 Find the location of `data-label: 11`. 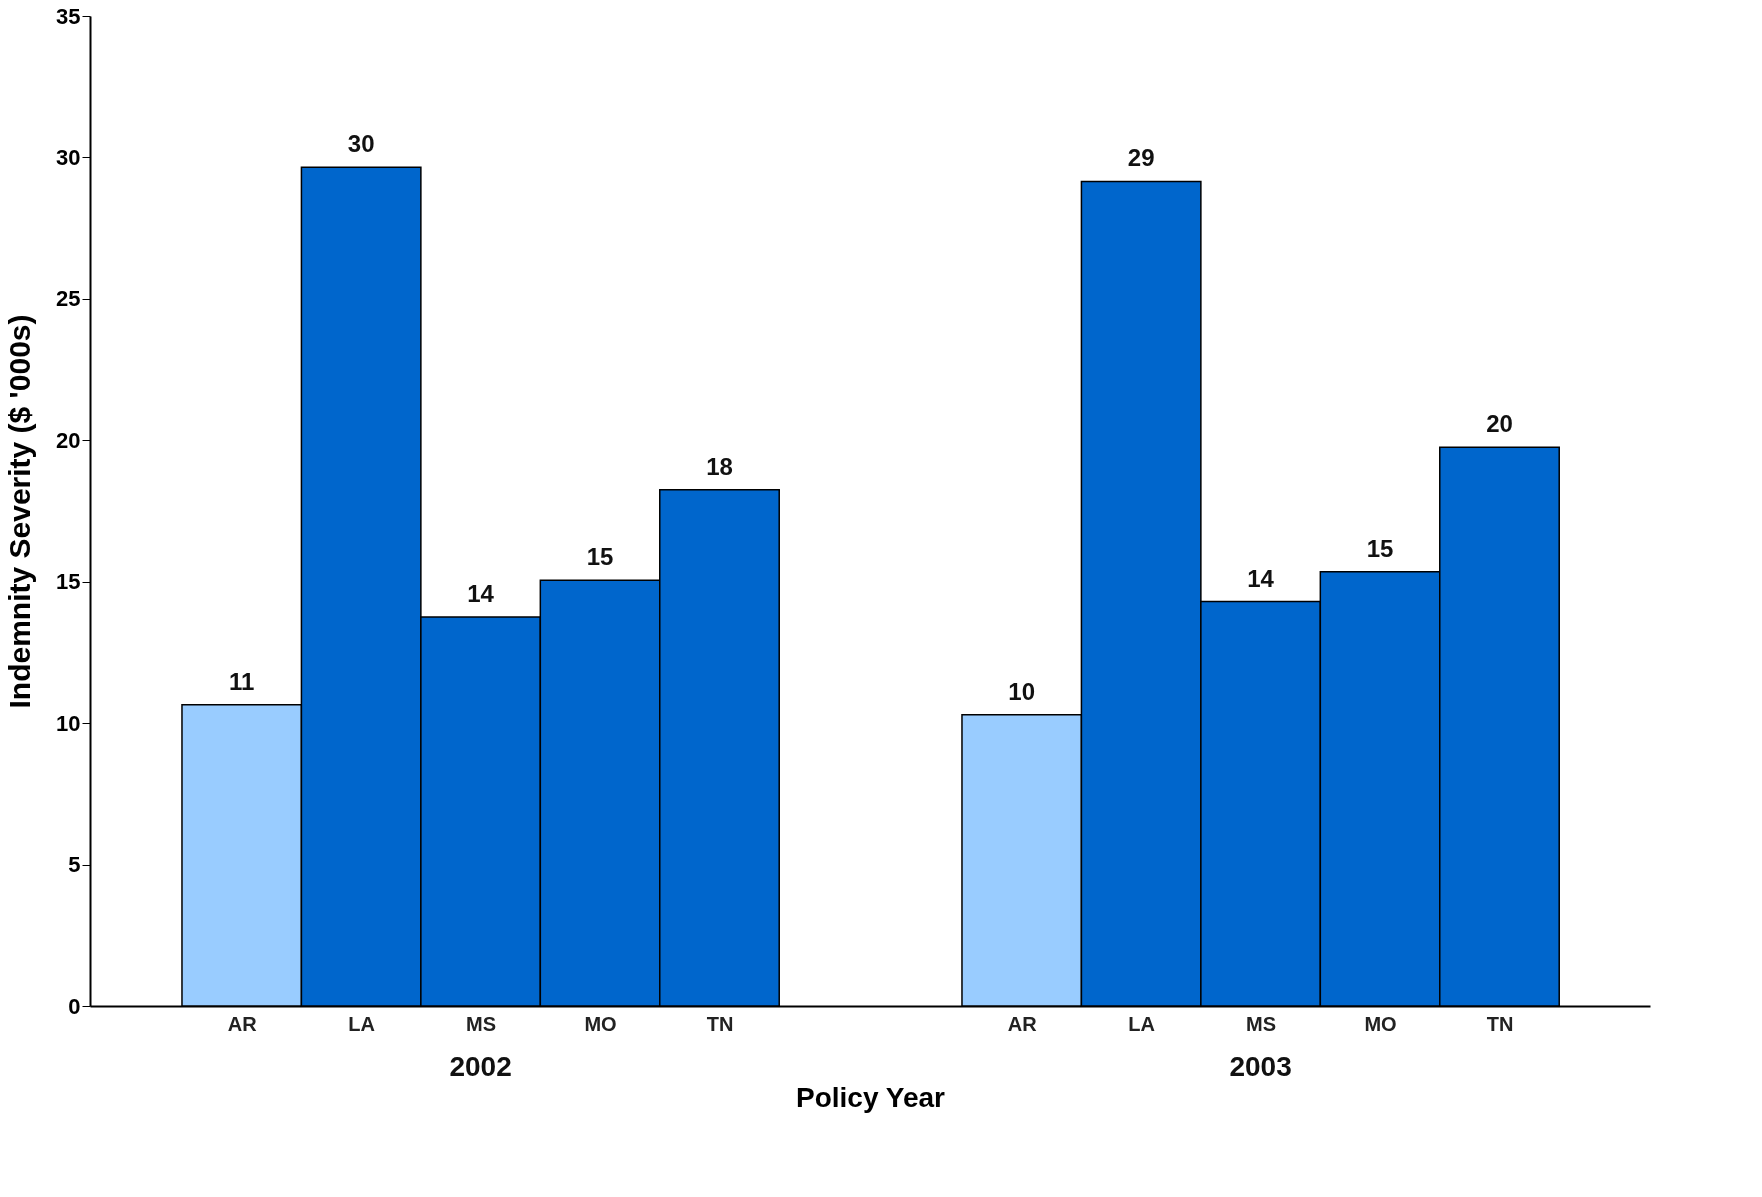

data-label: 11 is located at coordinates (242, 681).